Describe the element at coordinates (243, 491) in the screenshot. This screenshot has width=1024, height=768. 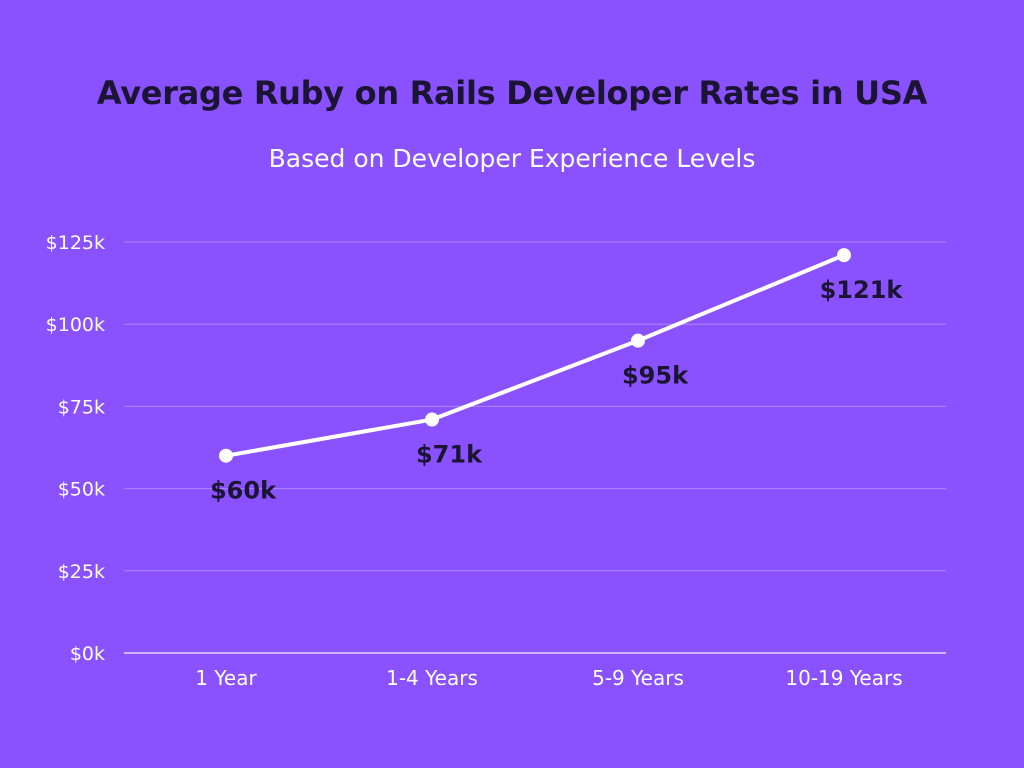
I see `data-label: $60k` at that location.